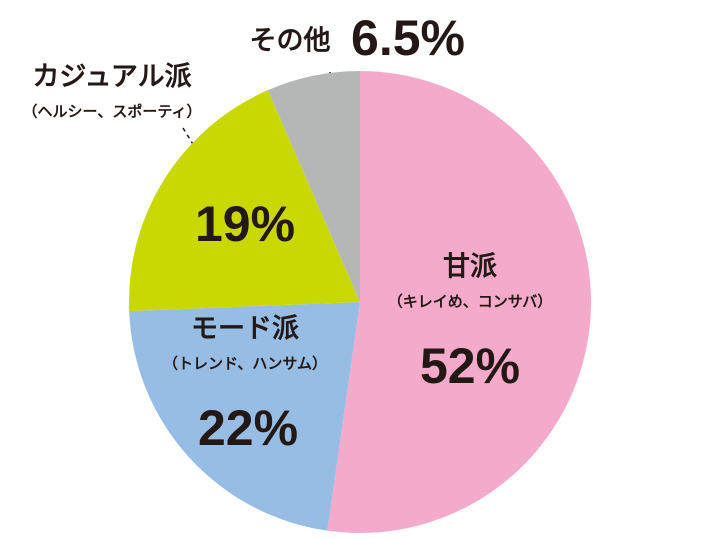  I want to click on slice-sublabel: （キレイめ、コンサバ）, so click(470, 302).